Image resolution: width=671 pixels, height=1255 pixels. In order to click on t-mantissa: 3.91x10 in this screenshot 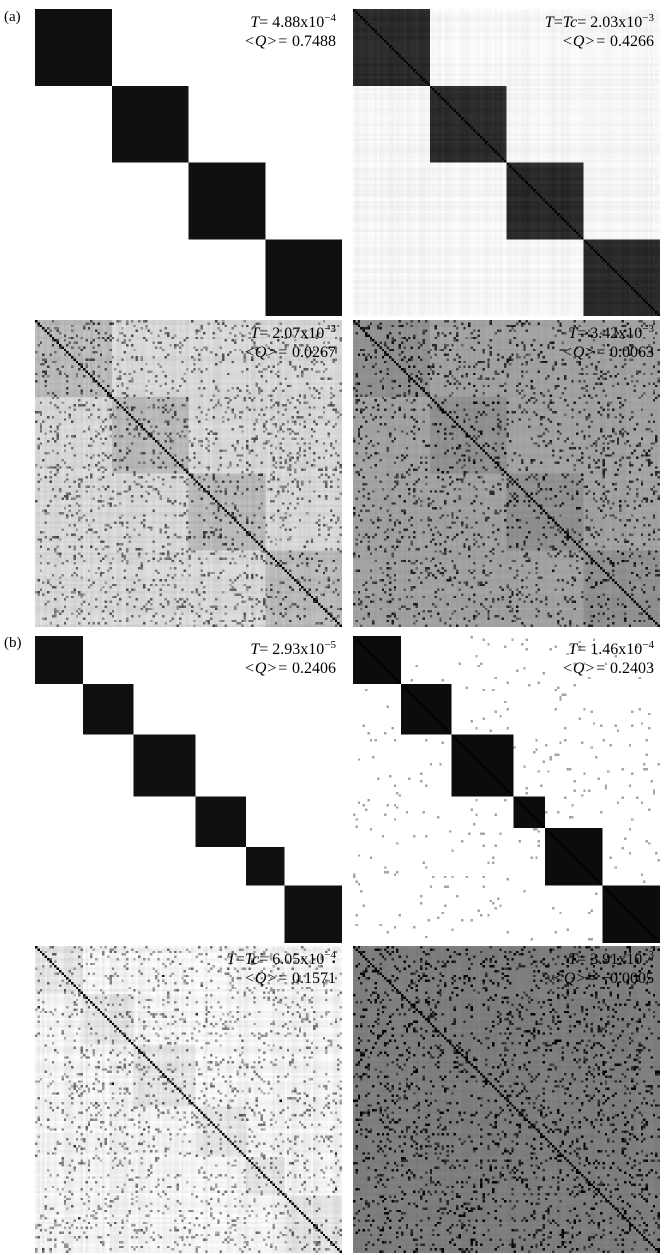, I will do `click(616, 959)`.